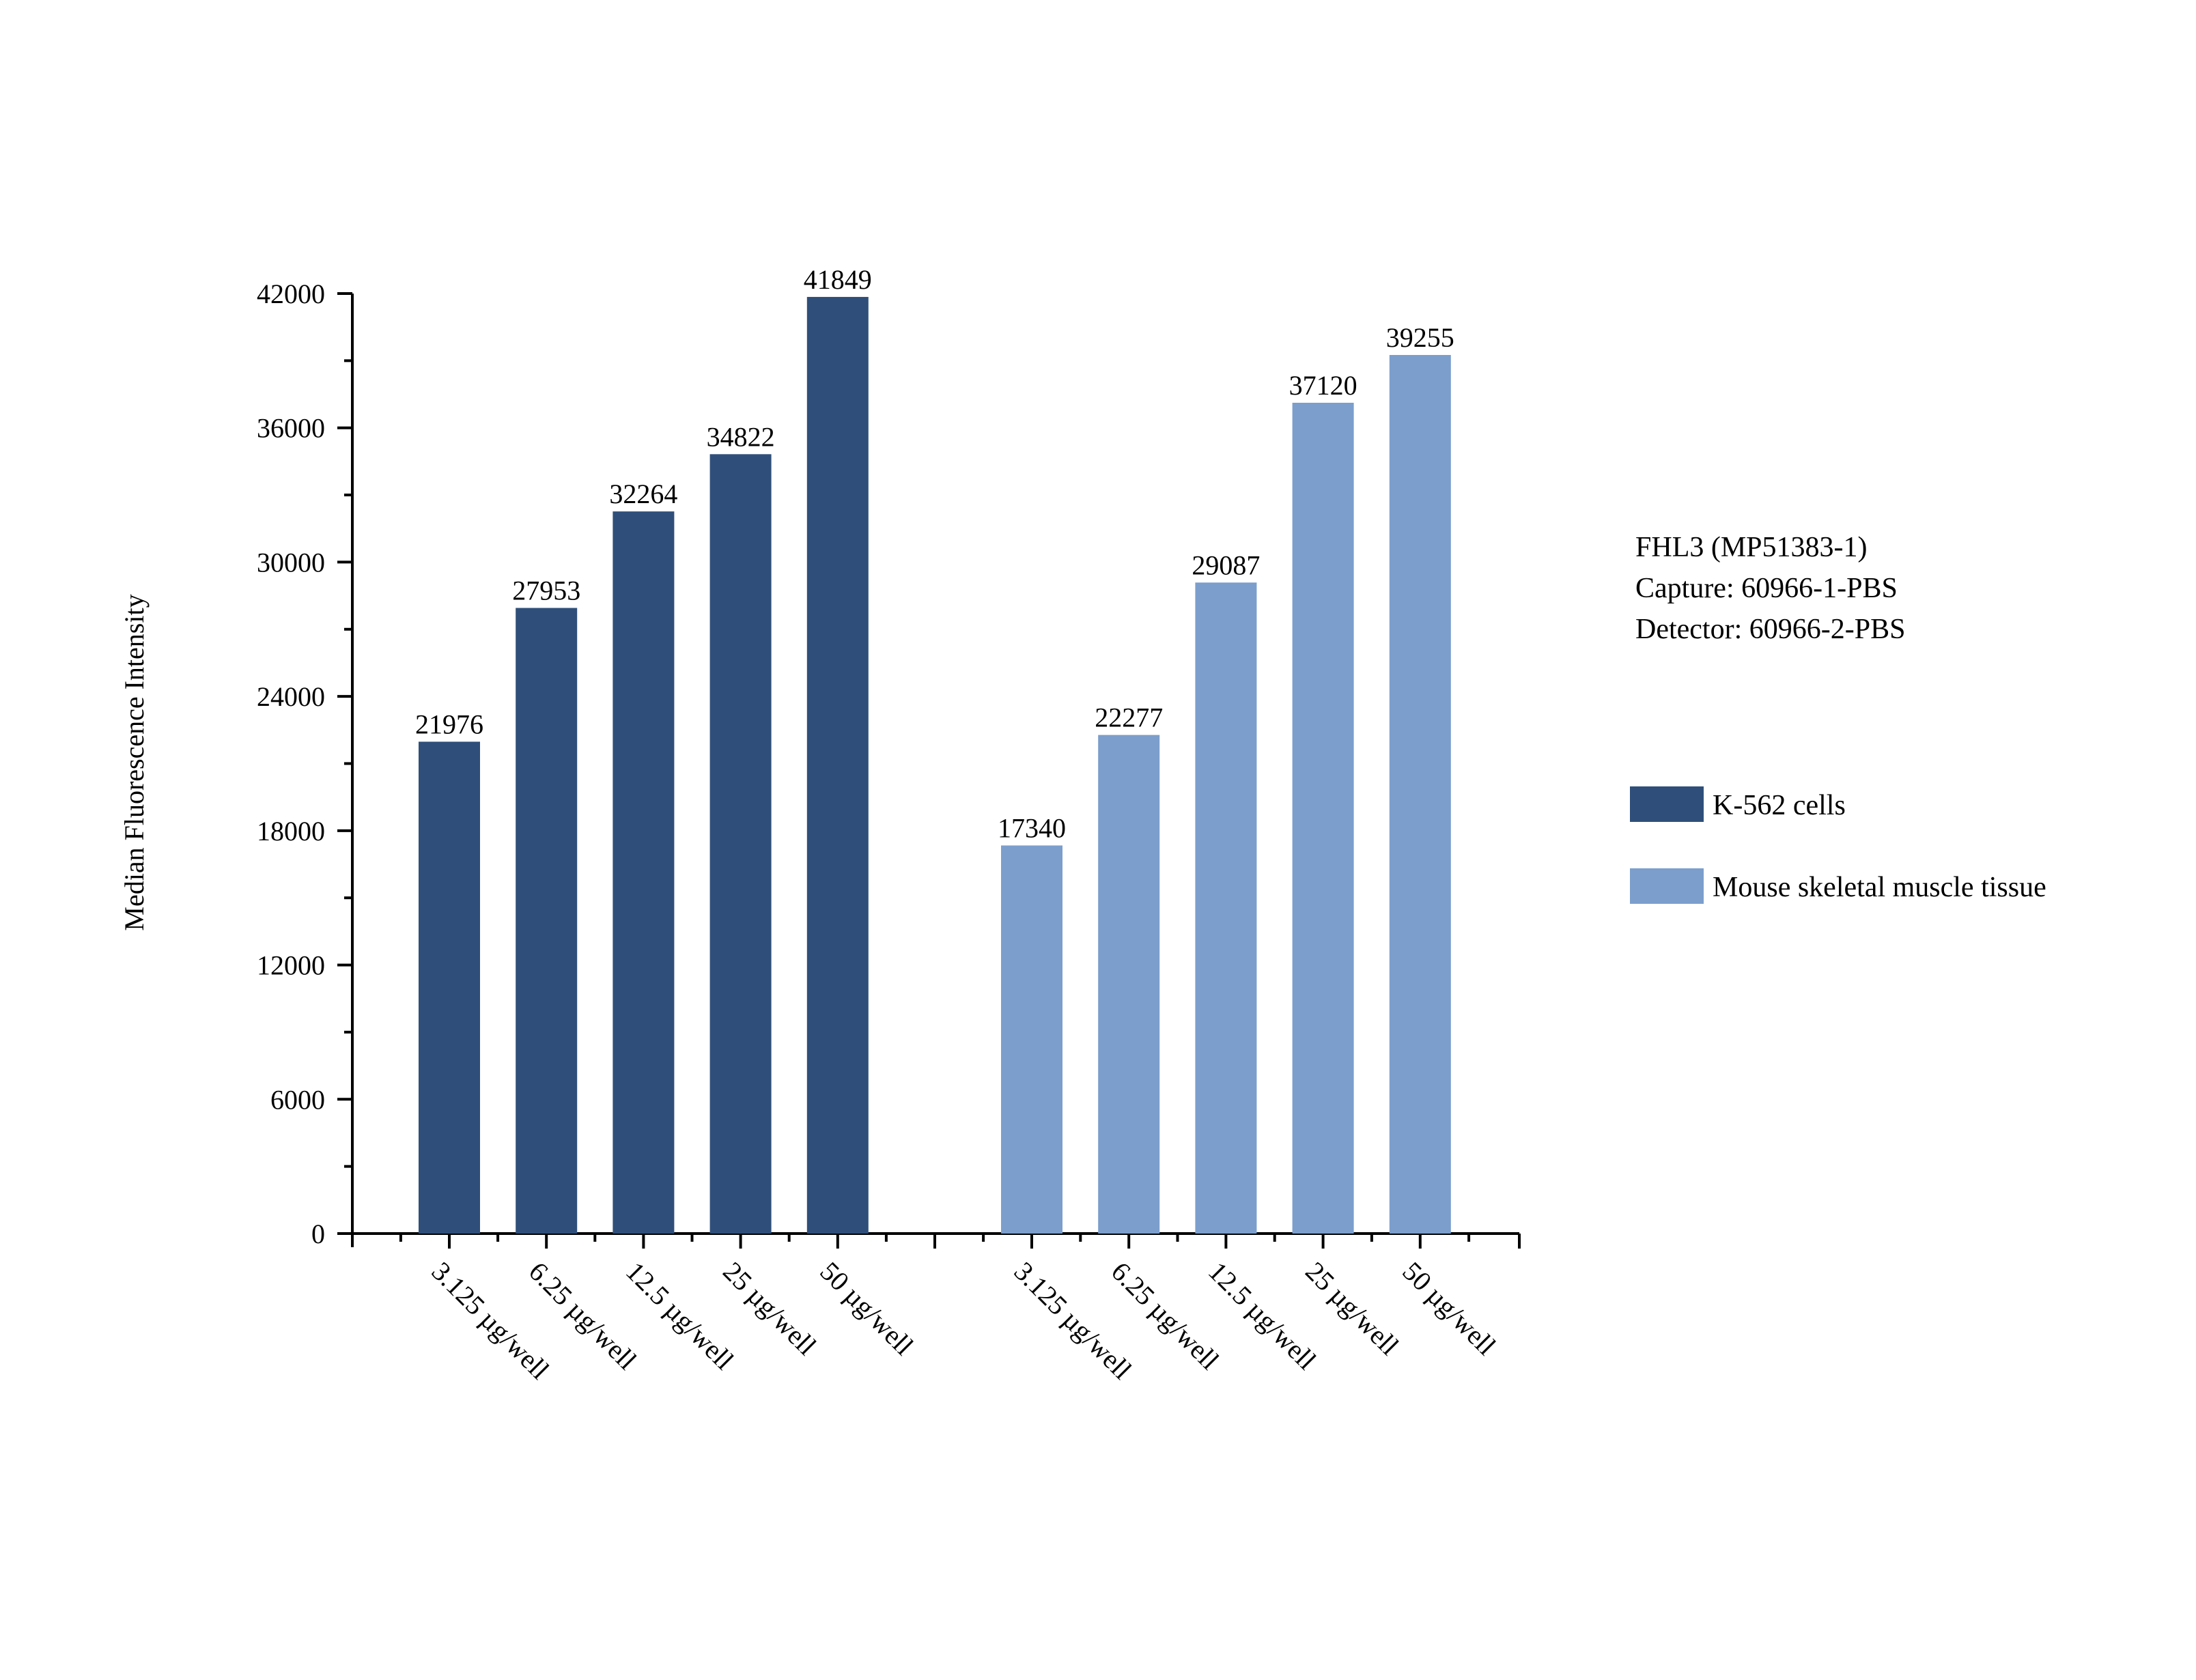 The width and height of the screenshot is (2196, 1680). I want to click on data-label: 41849, so click(838, 279).